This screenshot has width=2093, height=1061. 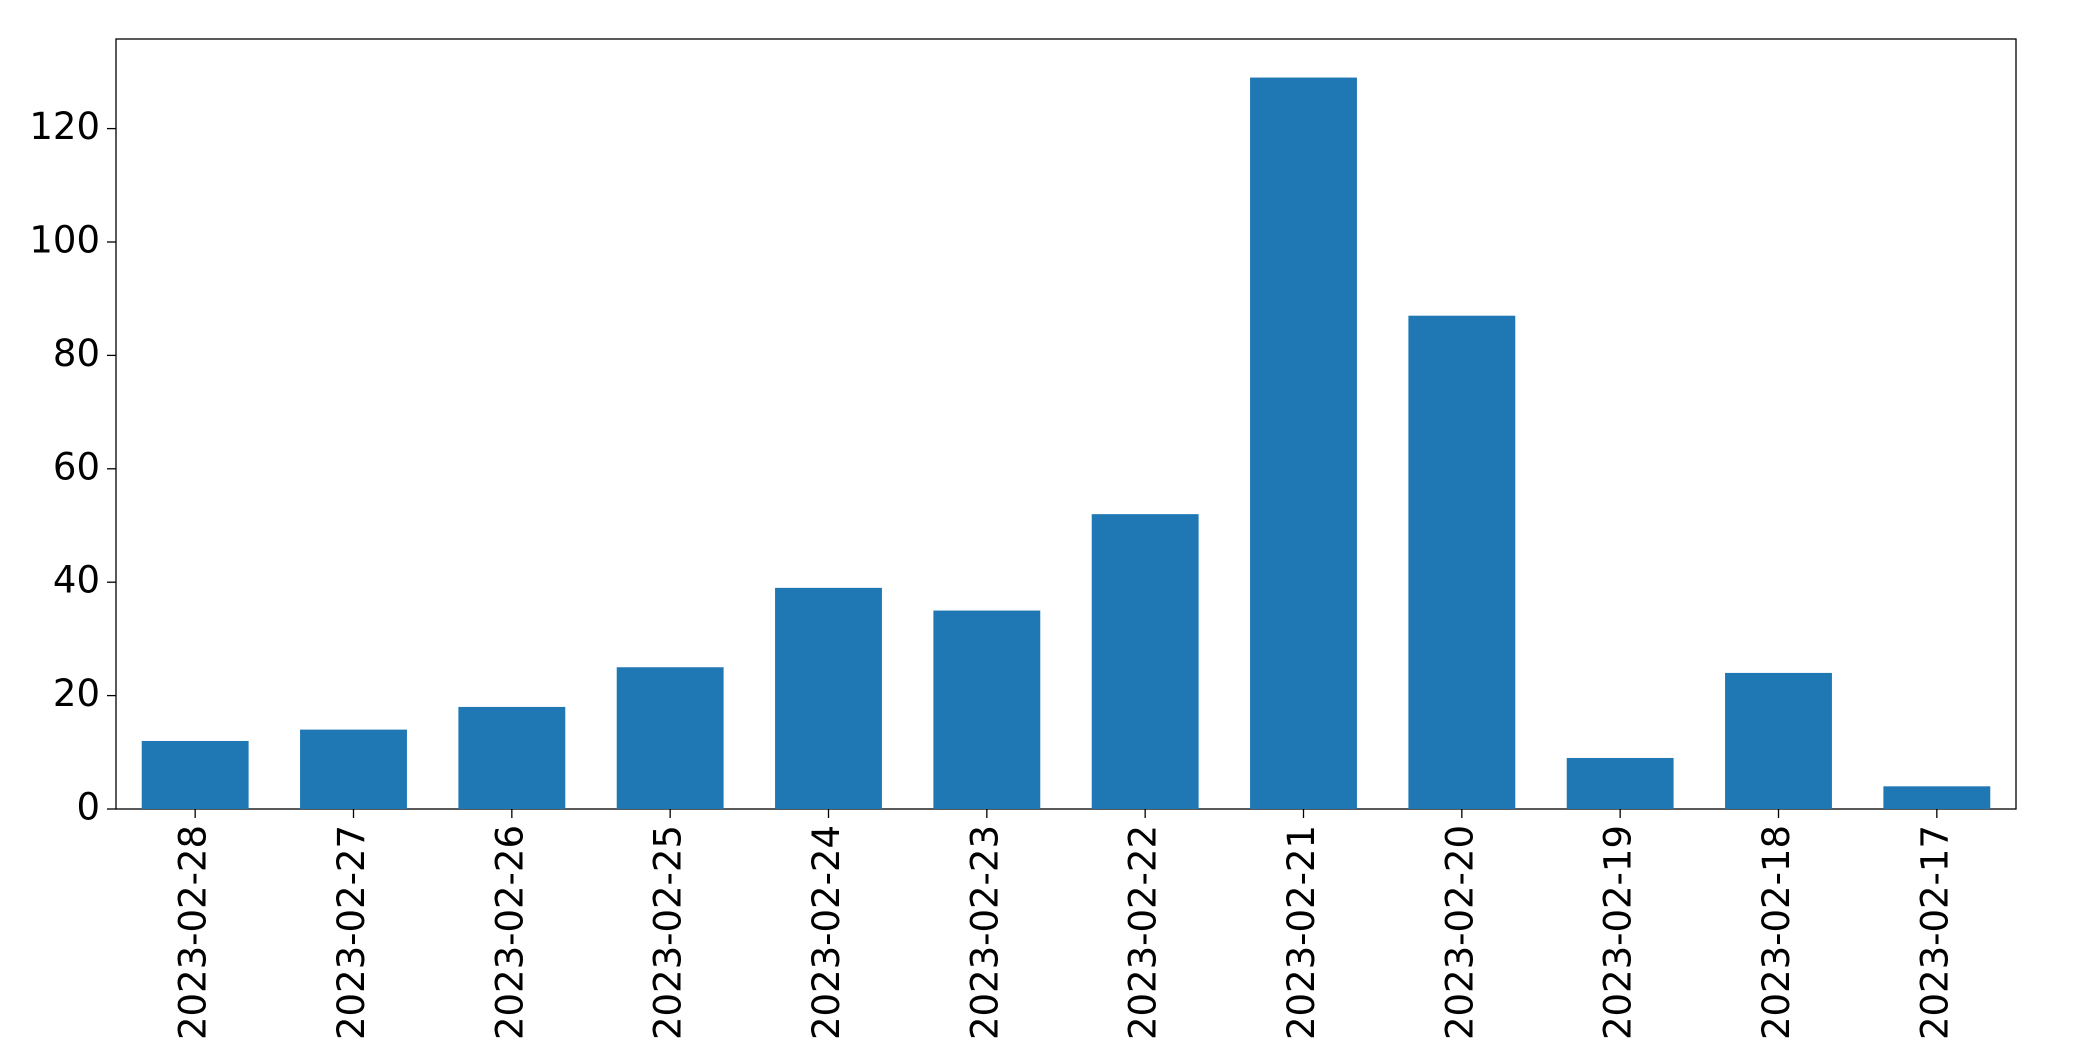 I want to click on y-tick-label: 60, so click(x=76, y=466).